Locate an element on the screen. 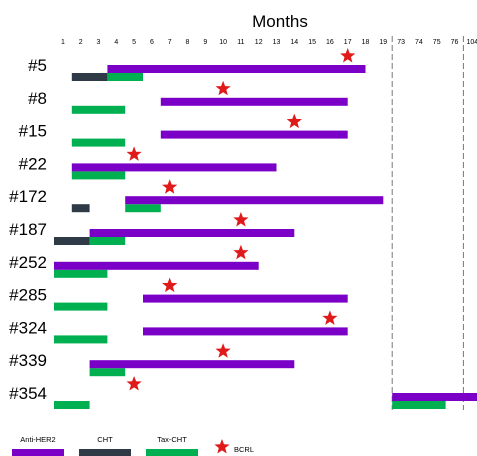 This screenshot has width=477, height=456. x-tick-label: 3 is located at coordinates (99, 42).